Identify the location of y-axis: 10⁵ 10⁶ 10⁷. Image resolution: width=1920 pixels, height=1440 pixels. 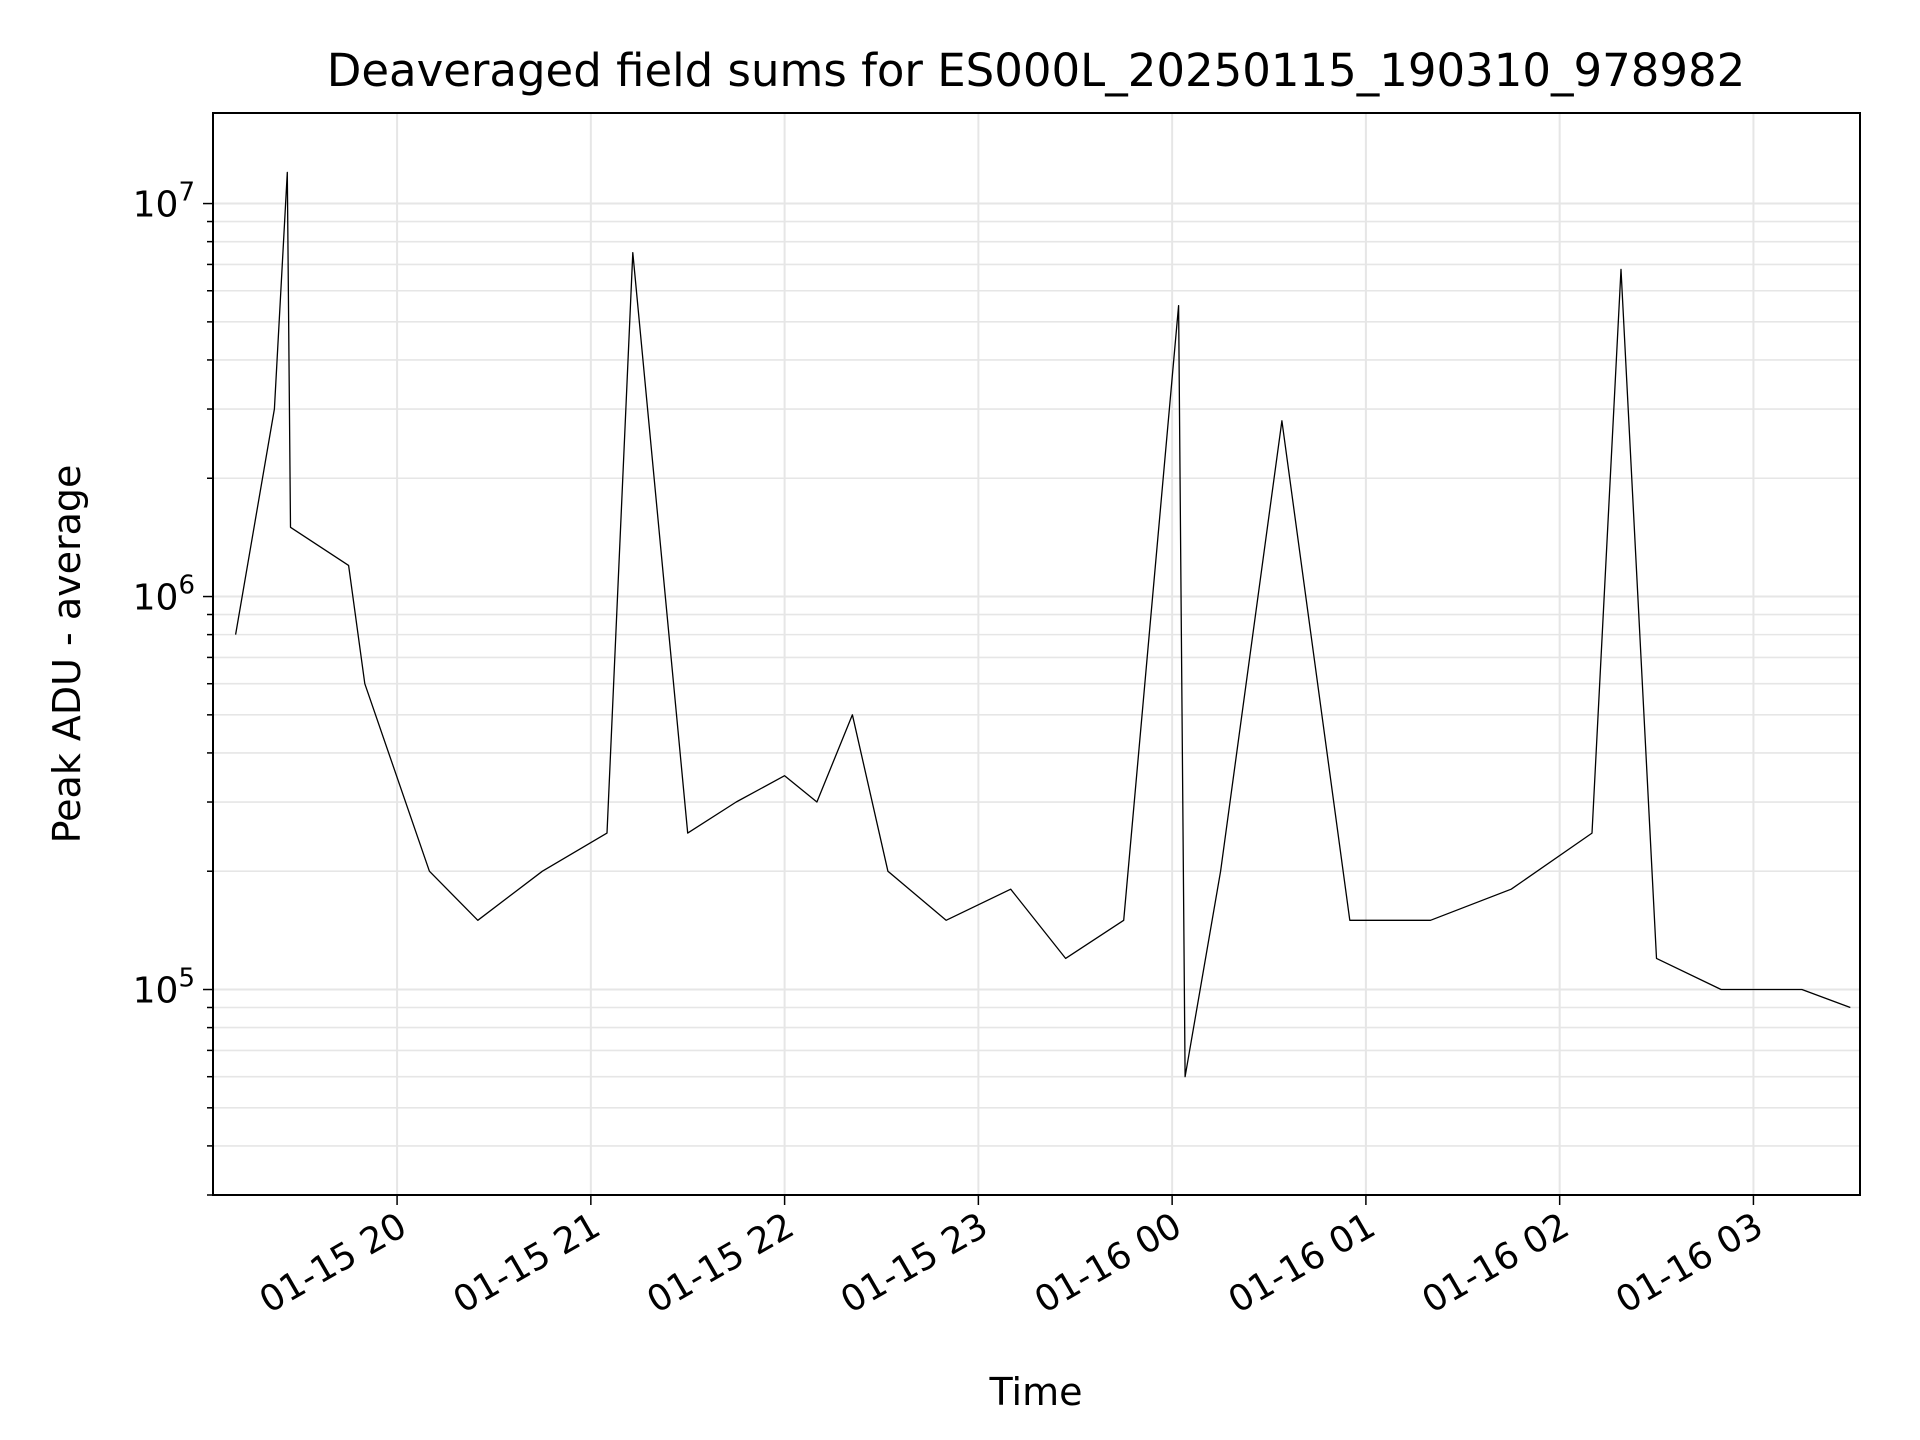
(173, 687).